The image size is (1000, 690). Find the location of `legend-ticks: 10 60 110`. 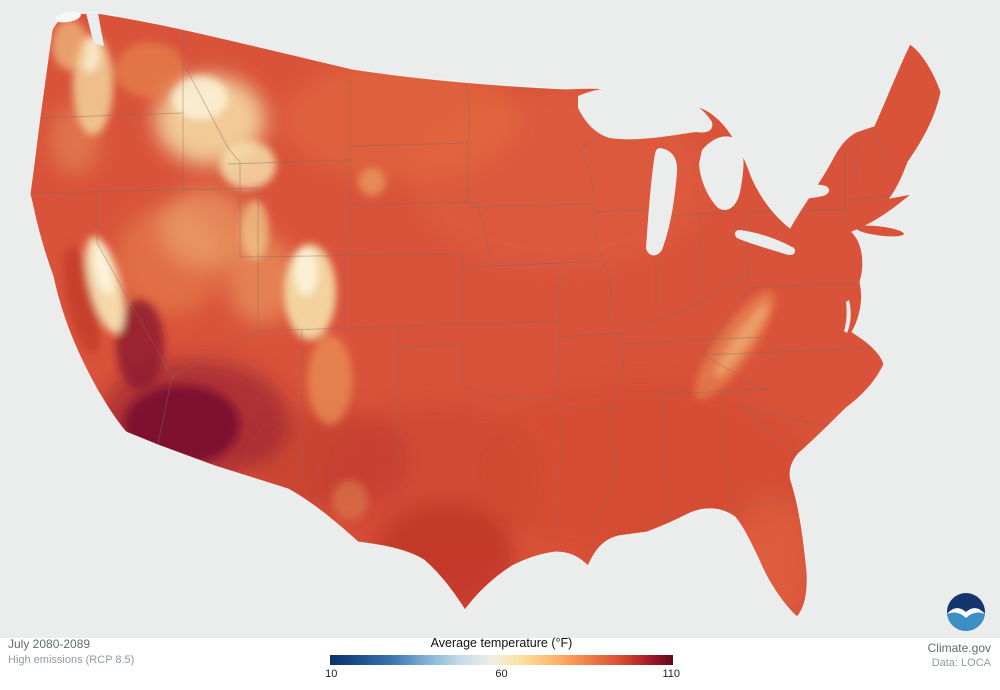

legend-ticks: 10 60 110 is located at coordinates (502, 675).